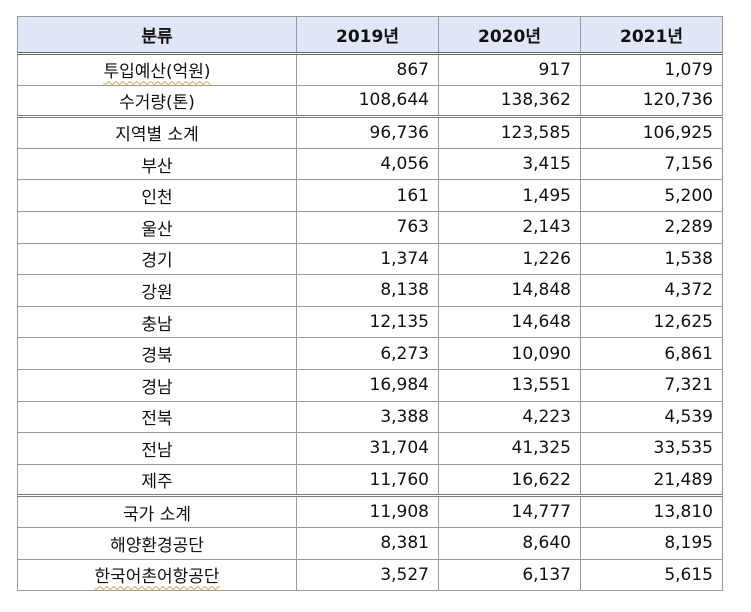  Describe the element at coordinates (509, 69) in the screenshot. I see `cell-2020: 917` at that location.